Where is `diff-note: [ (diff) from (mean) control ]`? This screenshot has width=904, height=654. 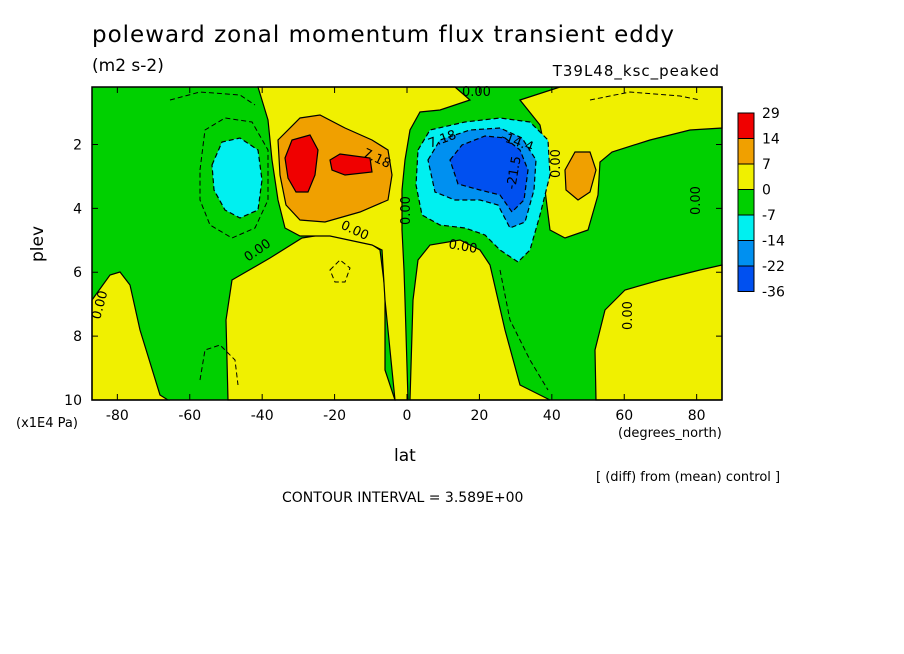
diff-note: [ (diff) from (mean) control ] is located at coordinates (688, 477).